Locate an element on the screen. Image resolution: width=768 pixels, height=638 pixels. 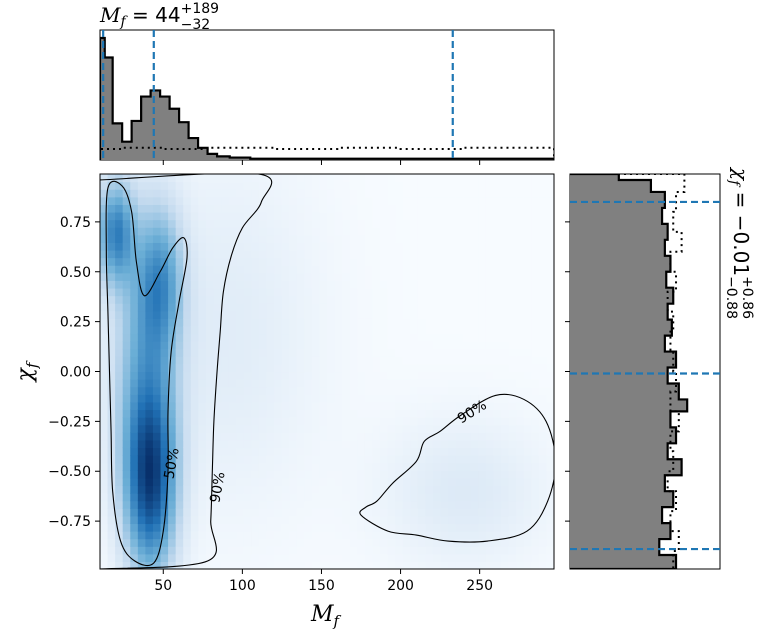
x-axis-ticks: 50 100 150 200 250 is located at coordinates (323, 581).